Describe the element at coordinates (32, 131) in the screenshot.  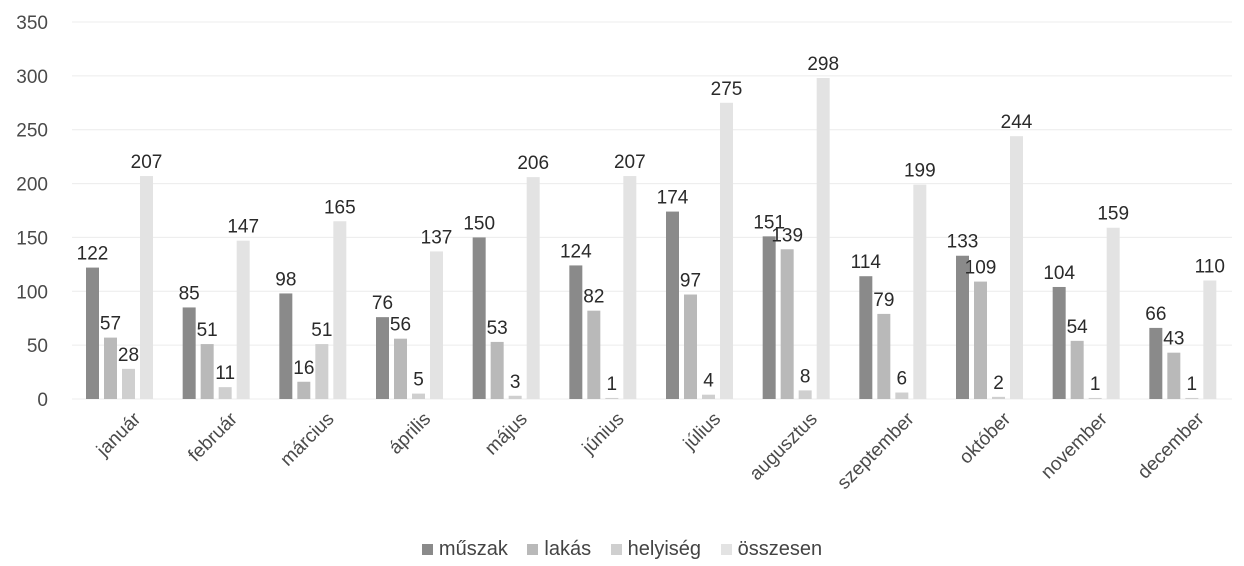
I see `y-tick-label: 250` at that location.